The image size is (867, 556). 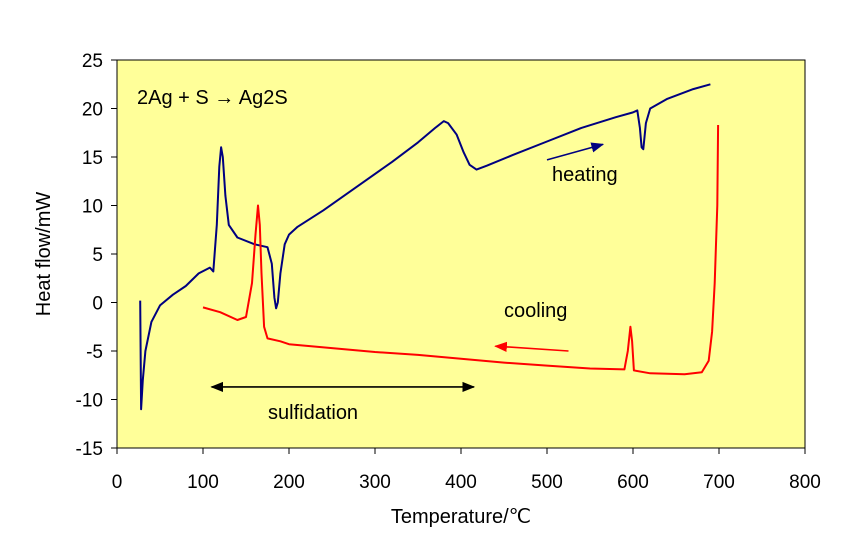 I want to click on y-tick-label: 10, so click(x=92, y=207).